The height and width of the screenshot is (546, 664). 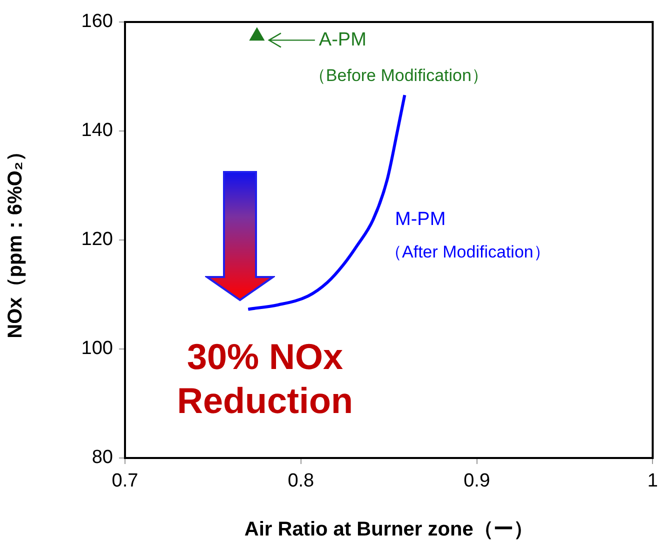 I want to click on y-tick-label: 120, so click(x=97, y=239).